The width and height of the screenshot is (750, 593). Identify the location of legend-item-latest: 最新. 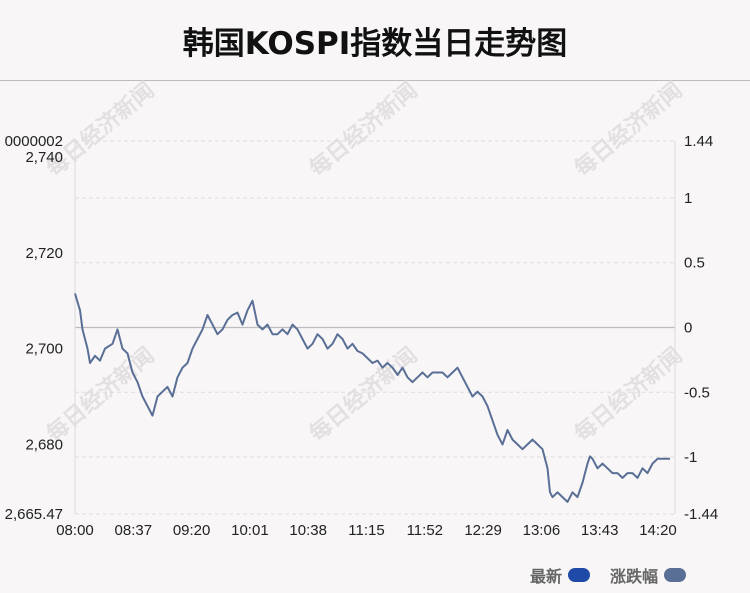
(560, 575).